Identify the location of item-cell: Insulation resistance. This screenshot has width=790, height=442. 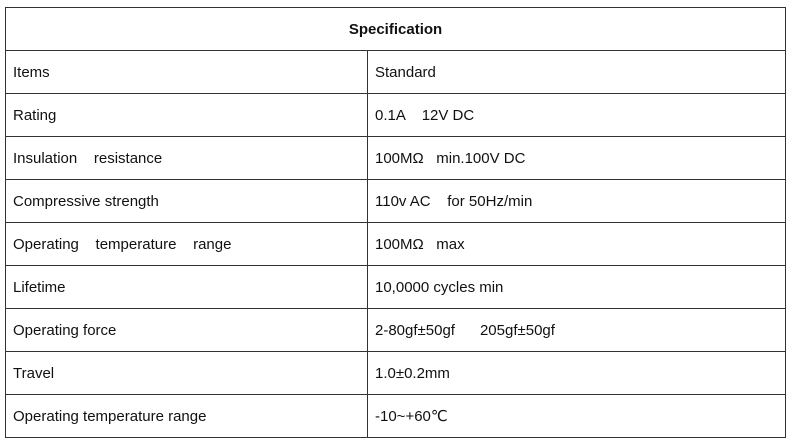
(186, 158).